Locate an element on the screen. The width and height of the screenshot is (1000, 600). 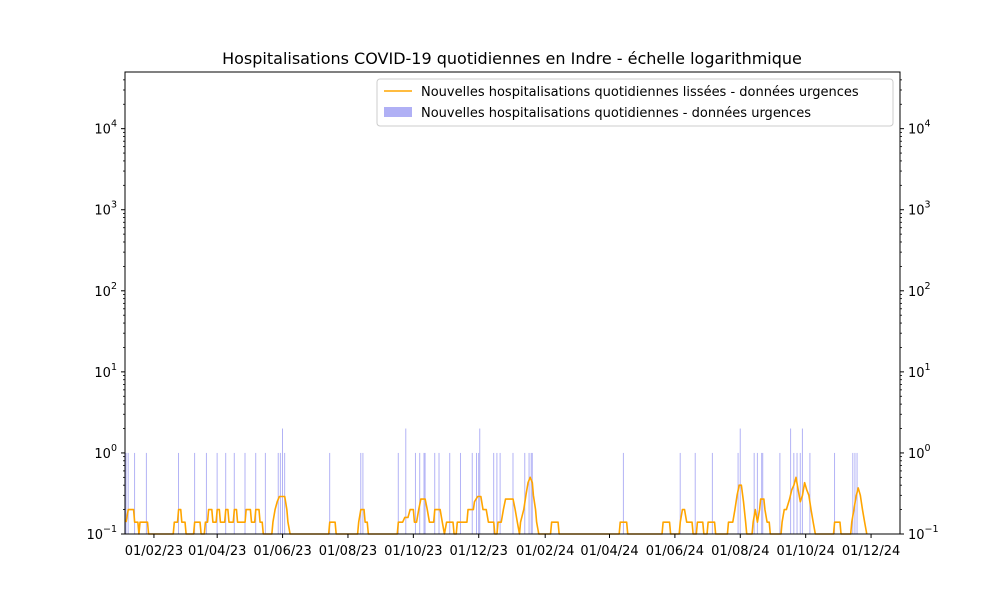
y-tick-label-right: 10⁻¹ is located at coordinates (923, 533).